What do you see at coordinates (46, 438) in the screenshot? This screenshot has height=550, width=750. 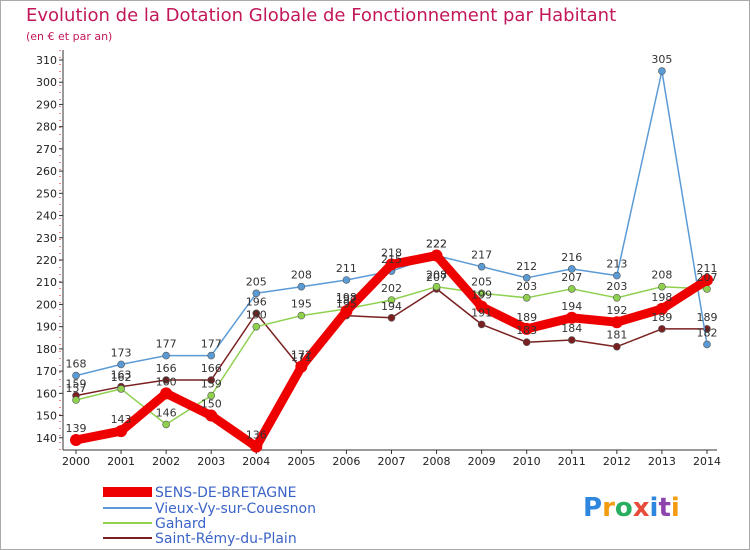 I see `y-tick-label: 140` at bounding box center [46, 438].